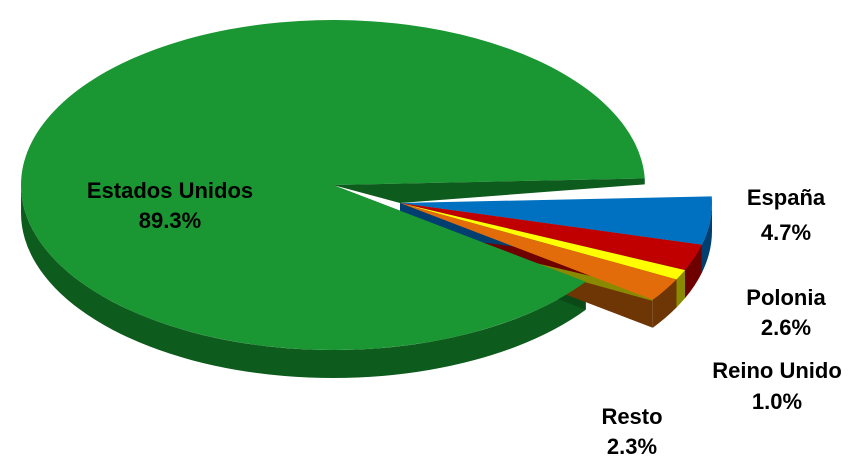 The image size is (862, 462). I want to click on label-espana-value: 4.7%, so click(786, 232).